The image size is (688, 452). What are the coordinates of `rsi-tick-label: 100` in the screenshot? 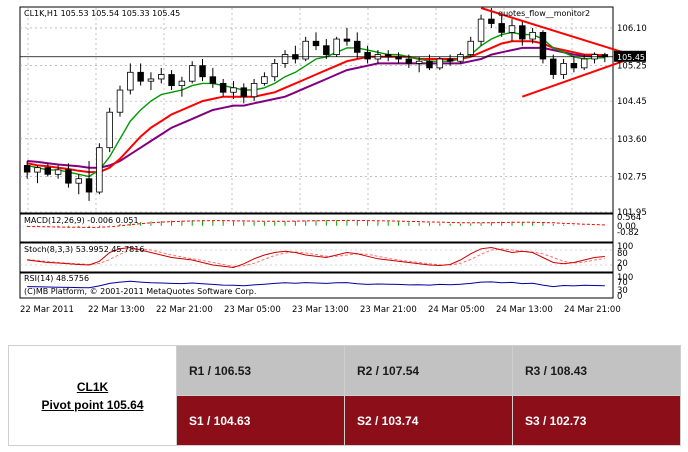 It's located at (625, 278).